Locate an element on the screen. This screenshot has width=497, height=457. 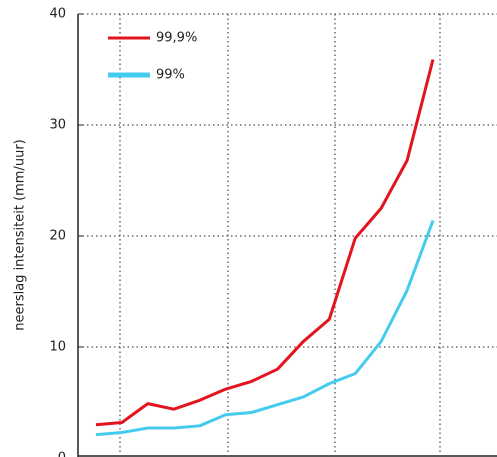
y-tick-label: 40 is located at coordinates (57, 14).